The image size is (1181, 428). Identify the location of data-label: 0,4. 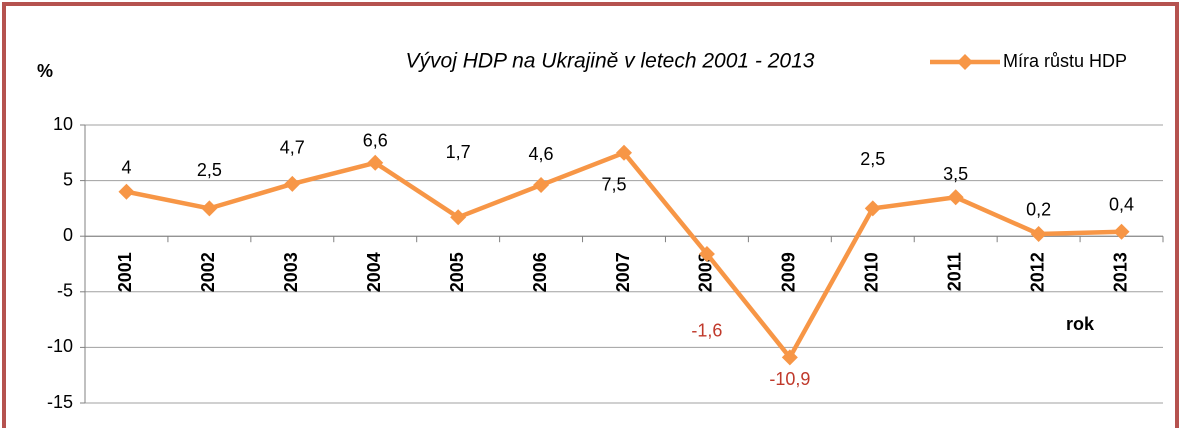
(1121, 205).